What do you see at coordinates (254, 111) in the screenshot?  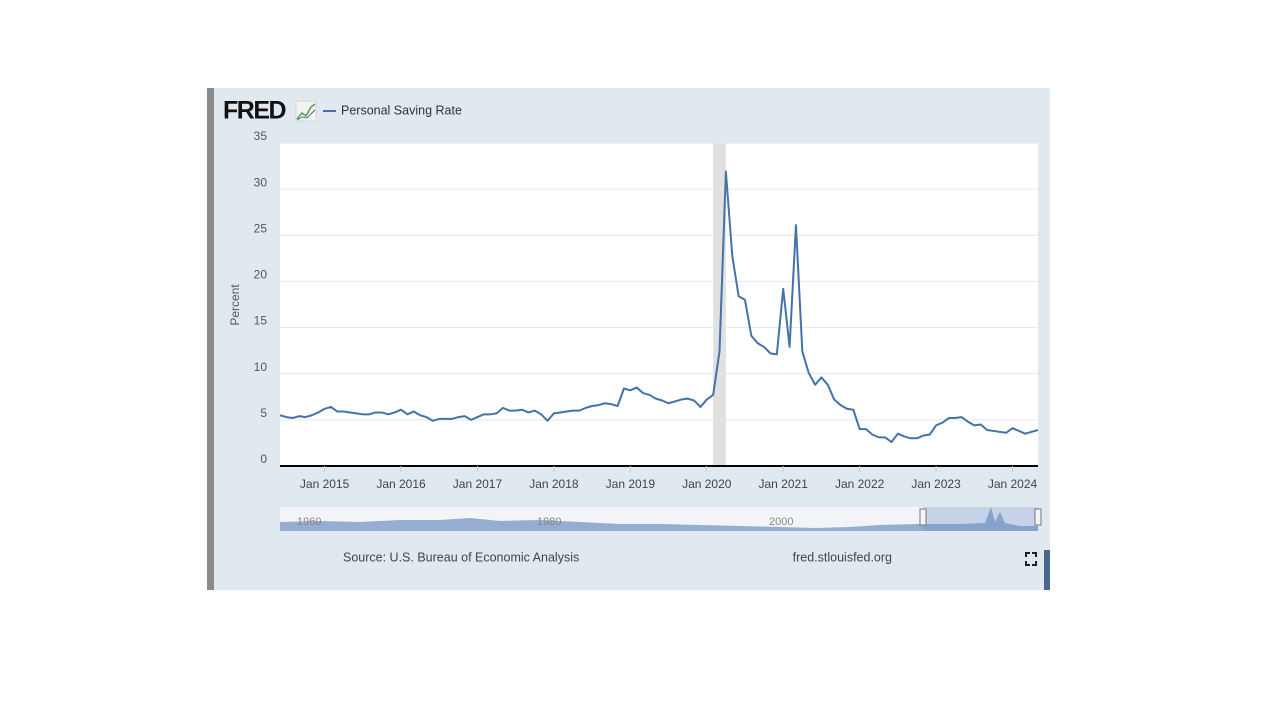 I see `brand-logo: FRED` at bounding box center [254, 111].